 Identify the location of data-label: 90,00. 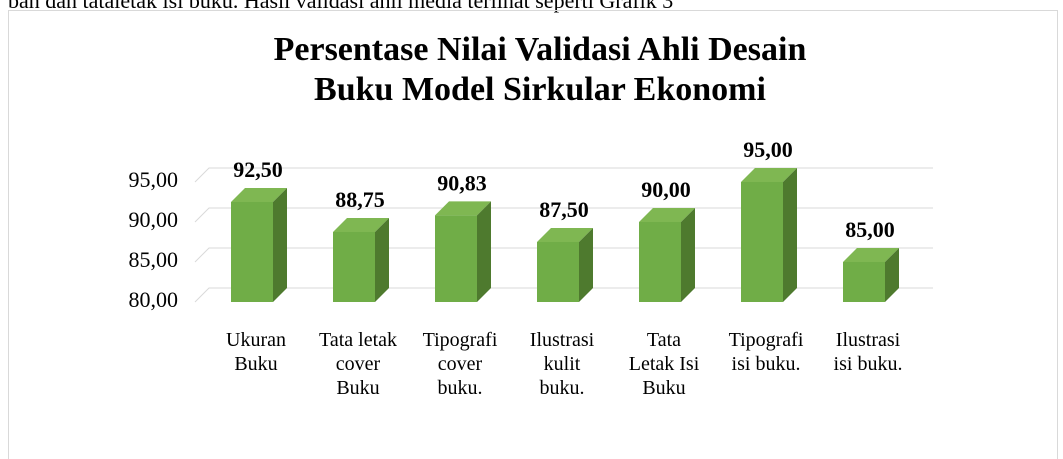
(666, 189).